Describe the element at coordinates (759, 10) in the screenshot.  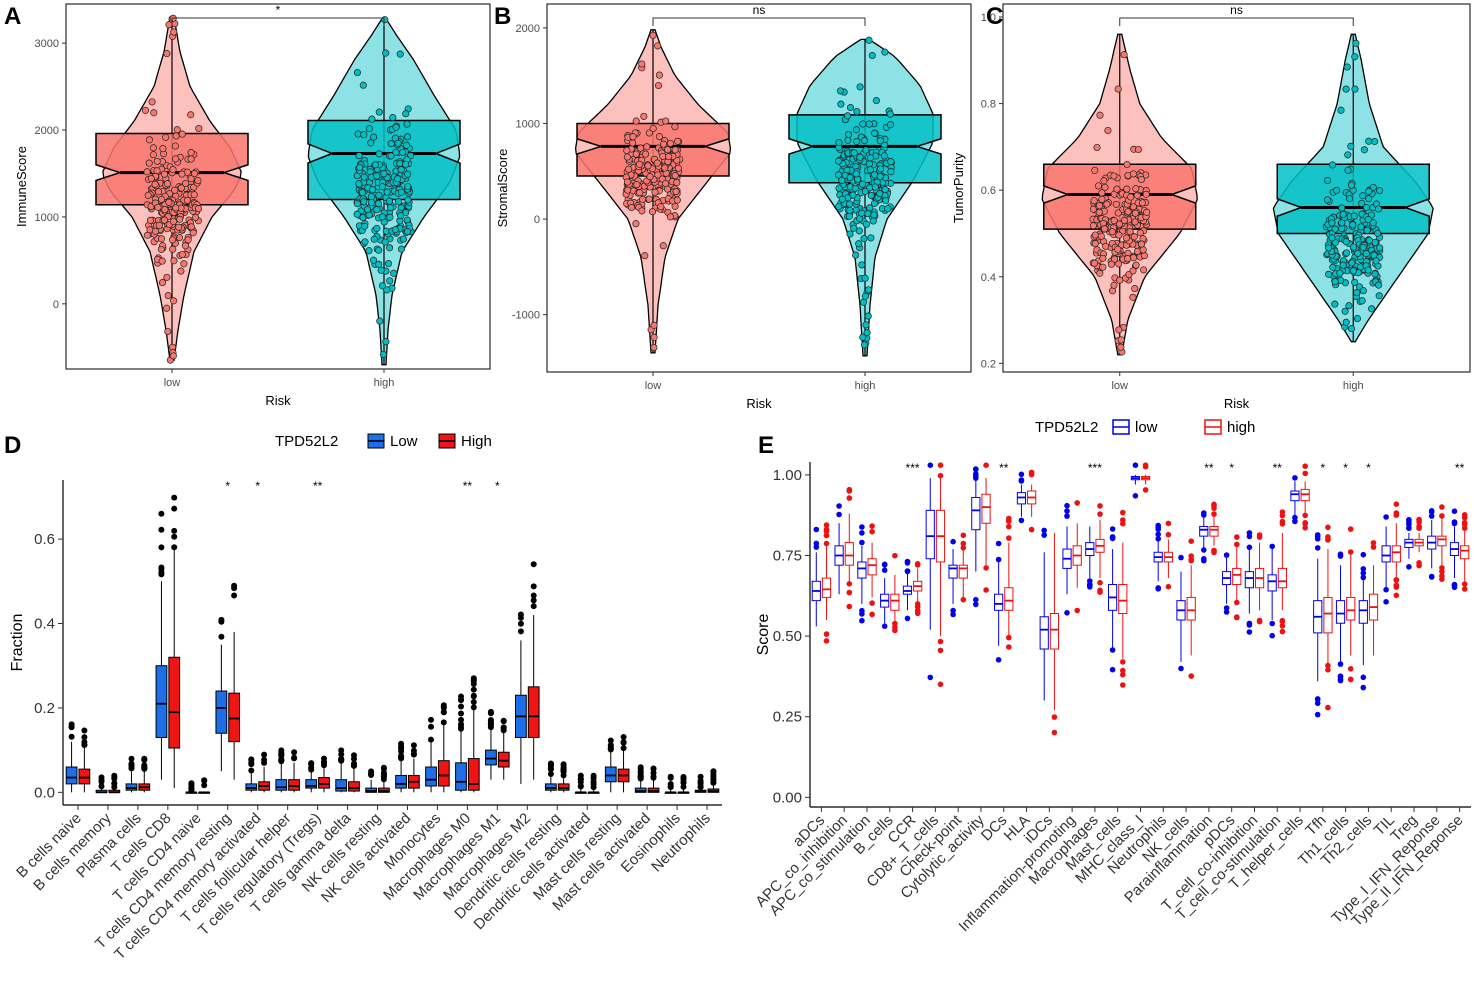
I see `significance-label: ns` at that location.